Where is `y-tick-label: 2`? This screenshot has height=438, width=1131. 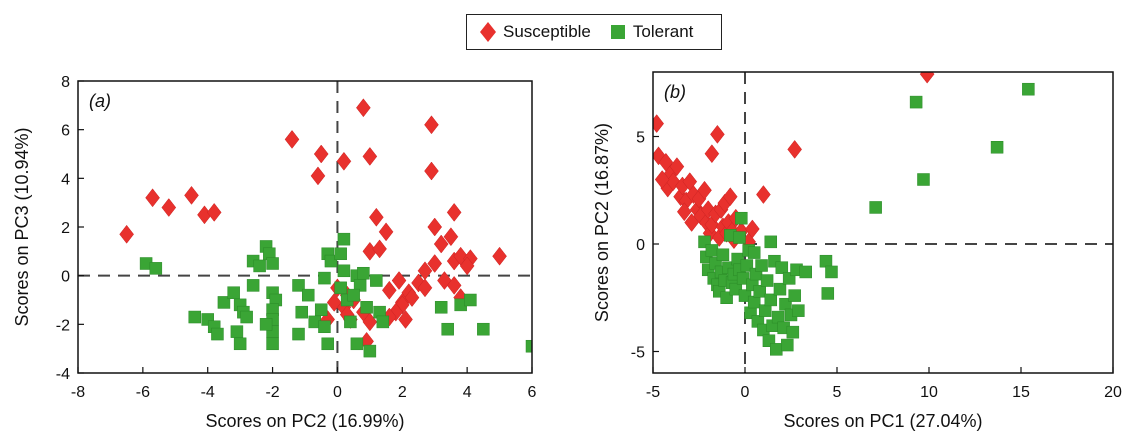 y-tick-label: 2 is located at coordinates (65, 228).